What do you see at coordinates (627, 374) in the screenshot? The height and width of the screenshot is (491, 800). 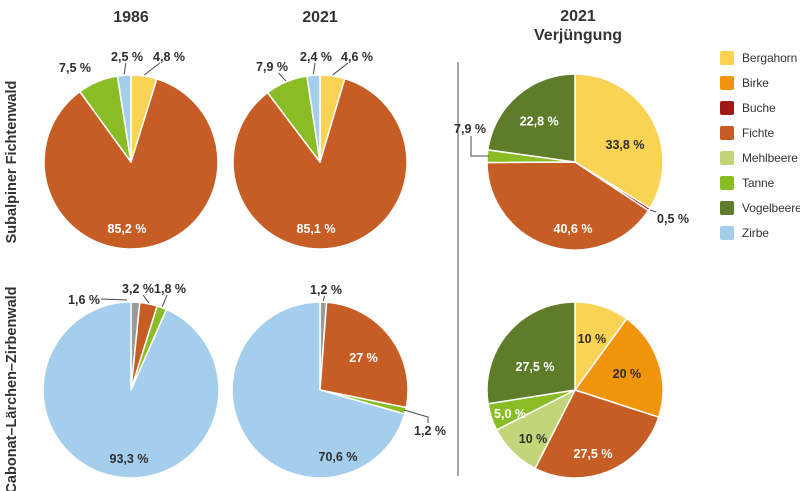 I see `slice-percentage-label: 20 %` at bounding box center [627, 374].